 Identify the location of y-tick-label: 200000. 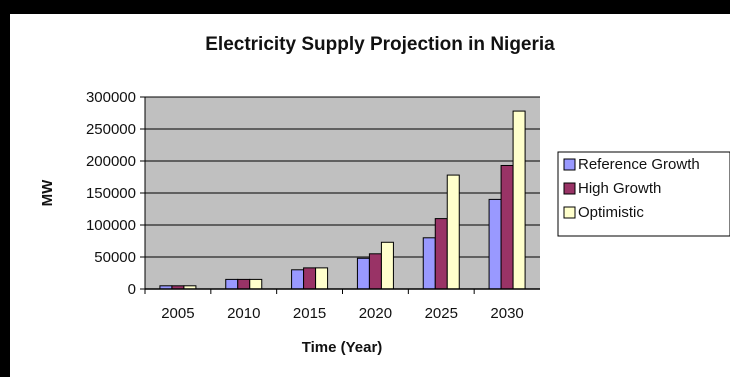
(111, 161).